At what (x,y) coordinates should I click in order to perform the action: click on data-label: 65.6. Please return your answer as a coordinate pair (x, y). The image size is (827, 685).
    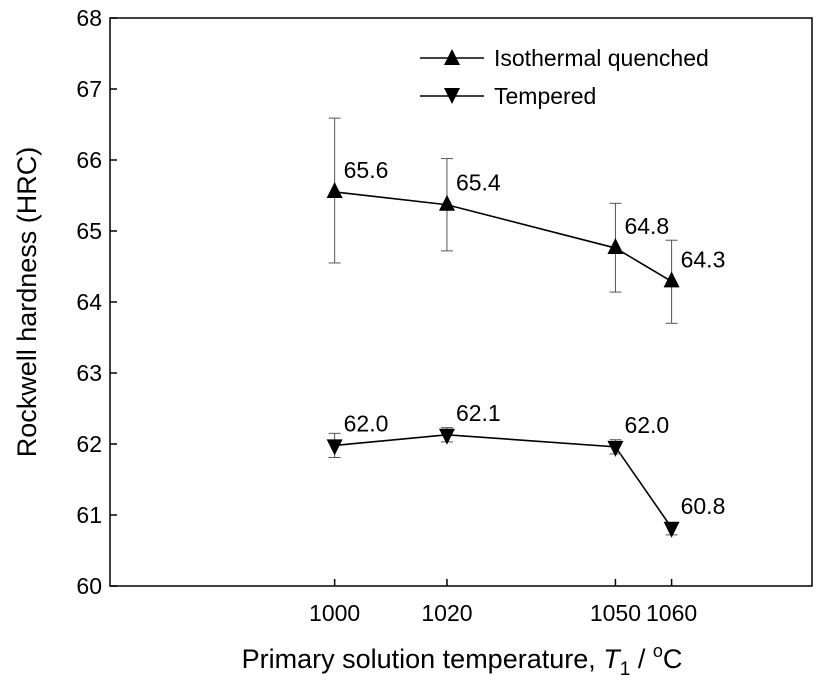
    Looking at the image, I should click on (366, 170).